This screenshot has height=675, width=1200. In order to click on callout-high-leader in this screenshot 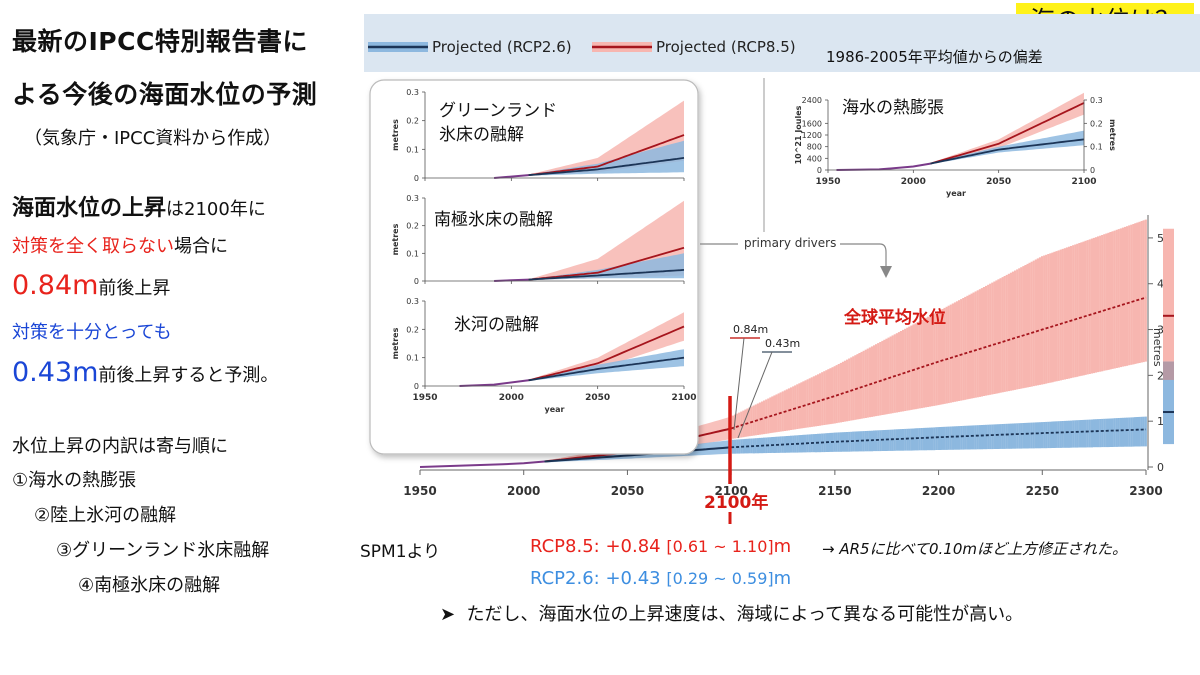, I will do `click(739, 384)`.